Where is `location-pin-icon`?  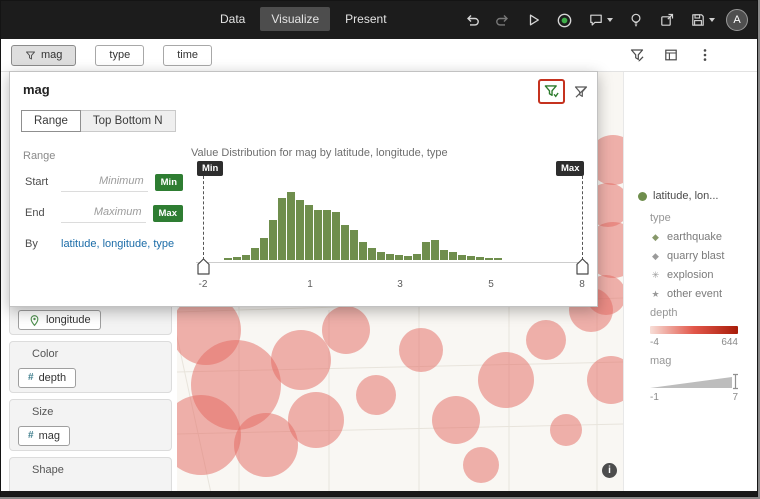
location-pin-icon is located at coordinates (34, 320).